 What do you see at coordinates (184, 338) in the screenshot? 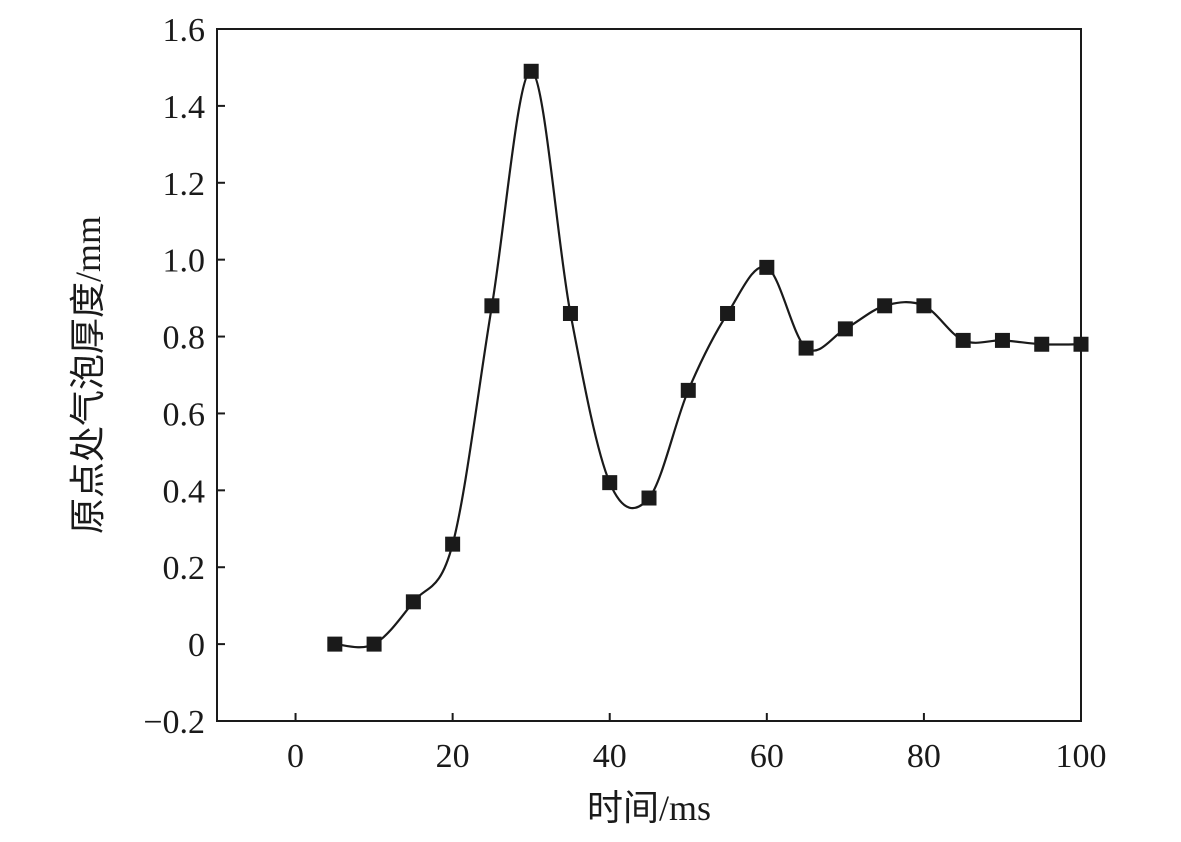
I see `y-tick-label: 0.8` at bounding box center [184, 338].